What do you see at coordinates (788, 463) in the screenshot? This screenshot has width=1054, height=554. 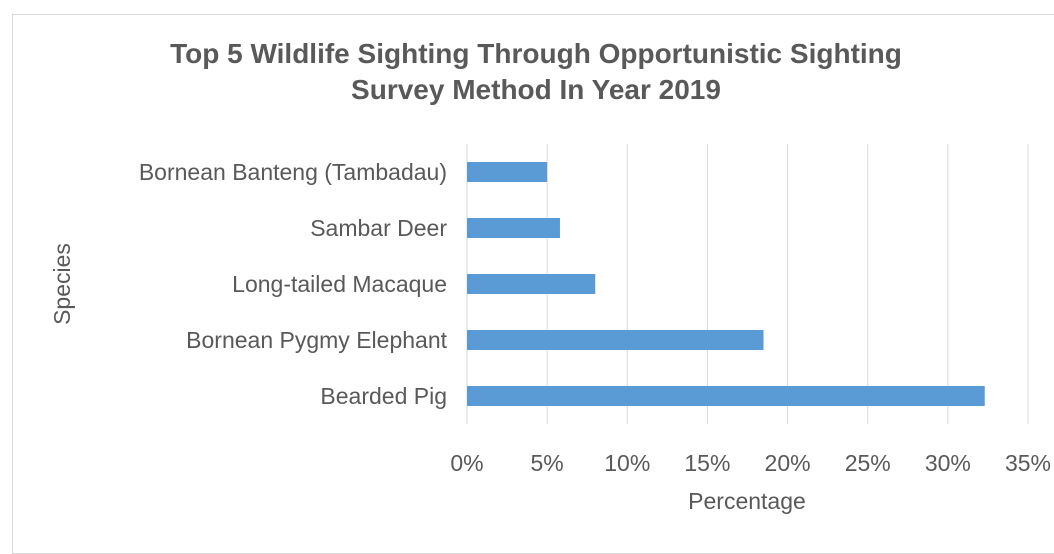 I see `x-tick-label: 20%` at bounding box center [788, 463].